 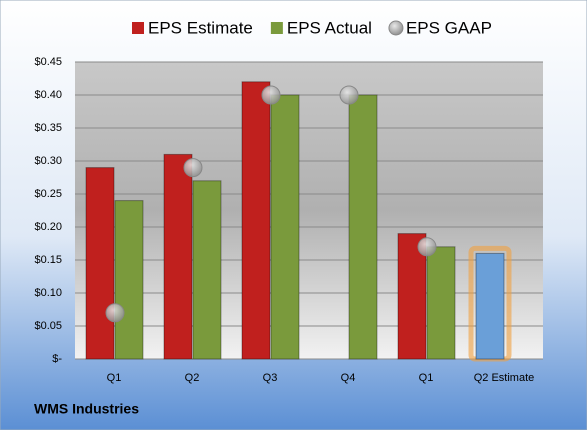 What do you see at coordinates (48, 194) in the screenshot?
I see `y-tick-label: $0.25` at bounding box center [48, 194].